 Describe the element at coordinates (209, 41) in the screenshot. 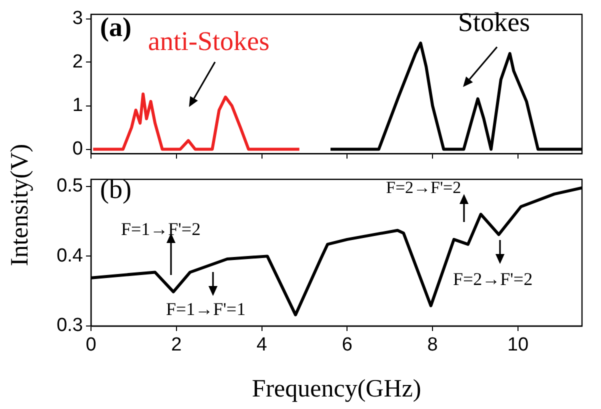

I see `series-label: anti-Stokes` at that location.